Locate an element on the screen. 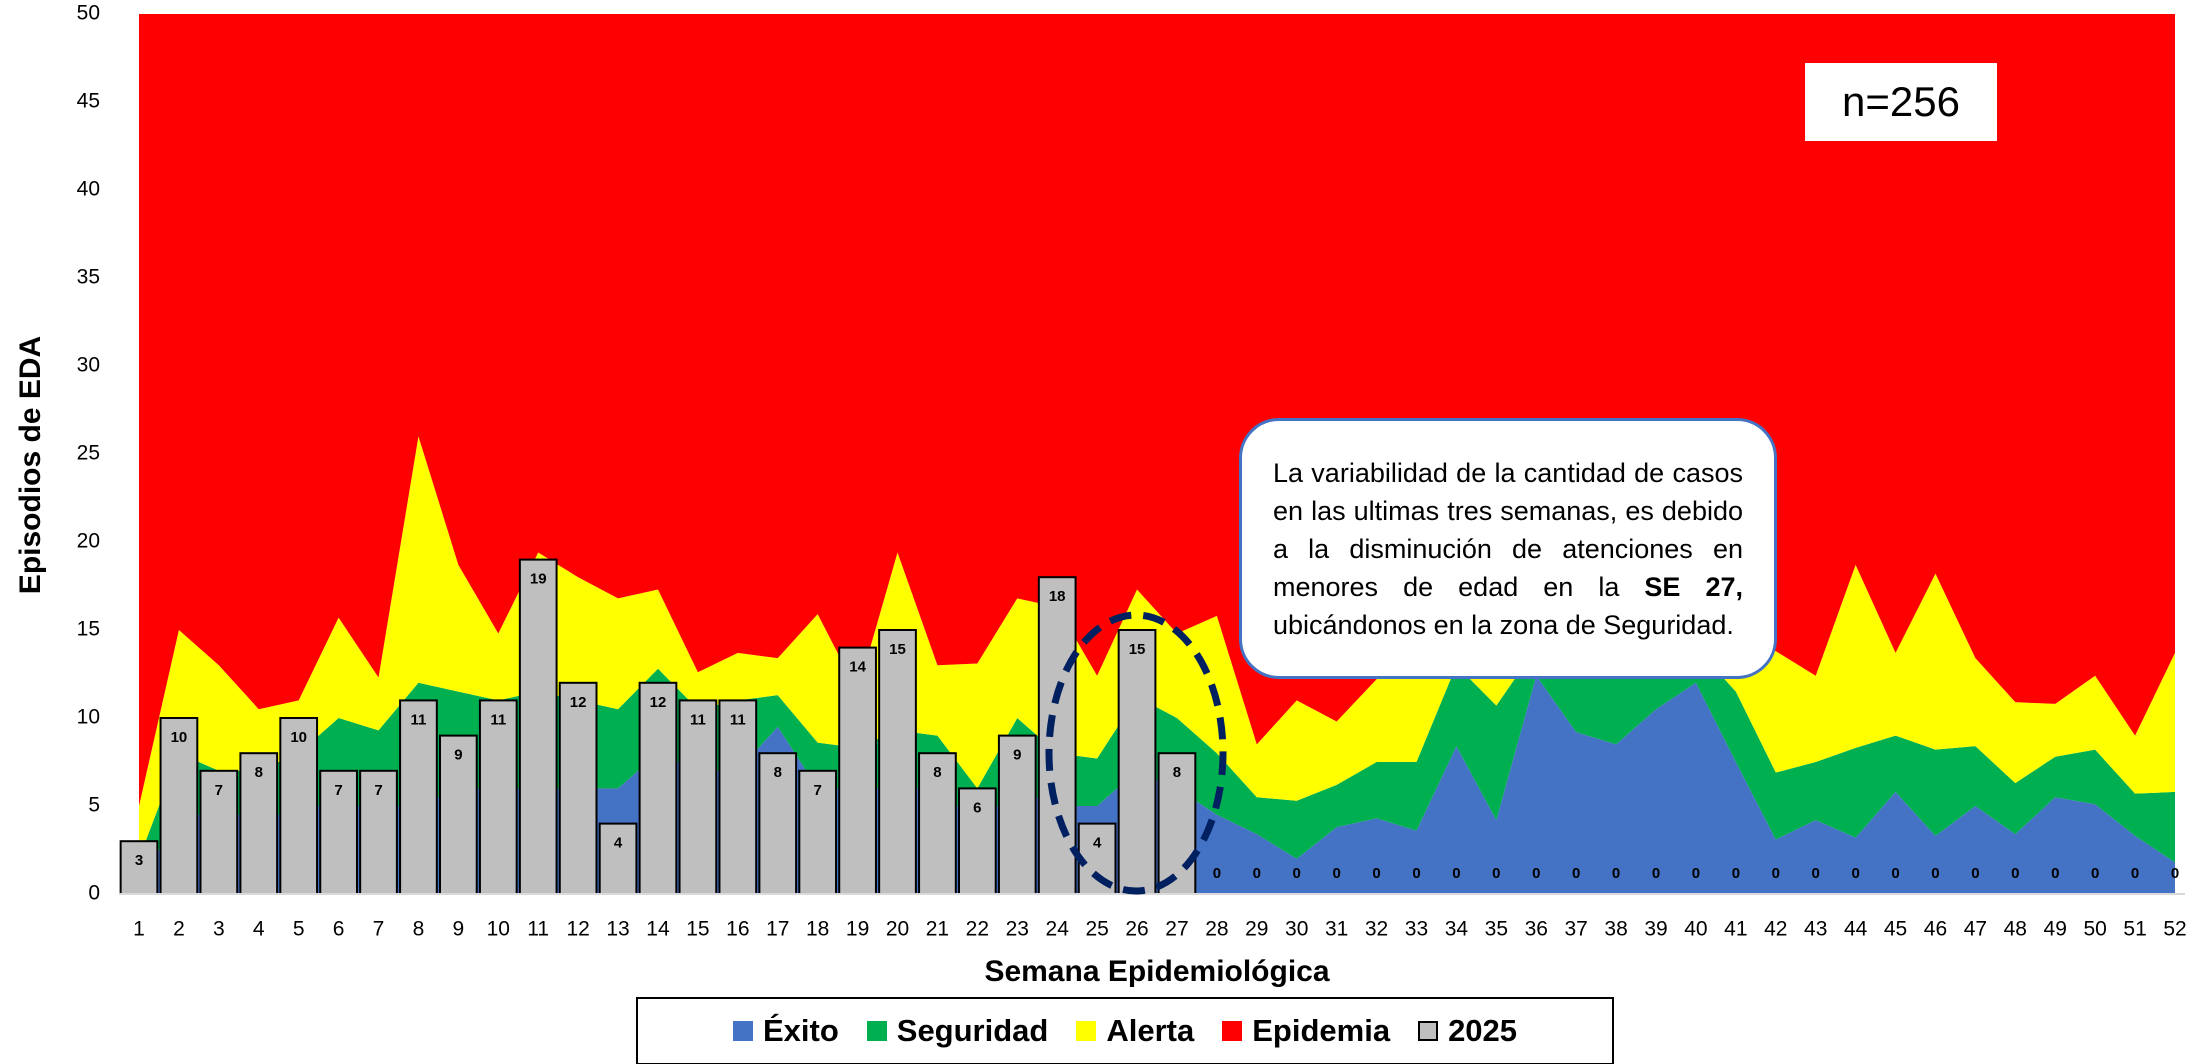 The height and width of the screenshot is (1064, 2208). x-tick-label: 12 is located at coordinates (577, 929).